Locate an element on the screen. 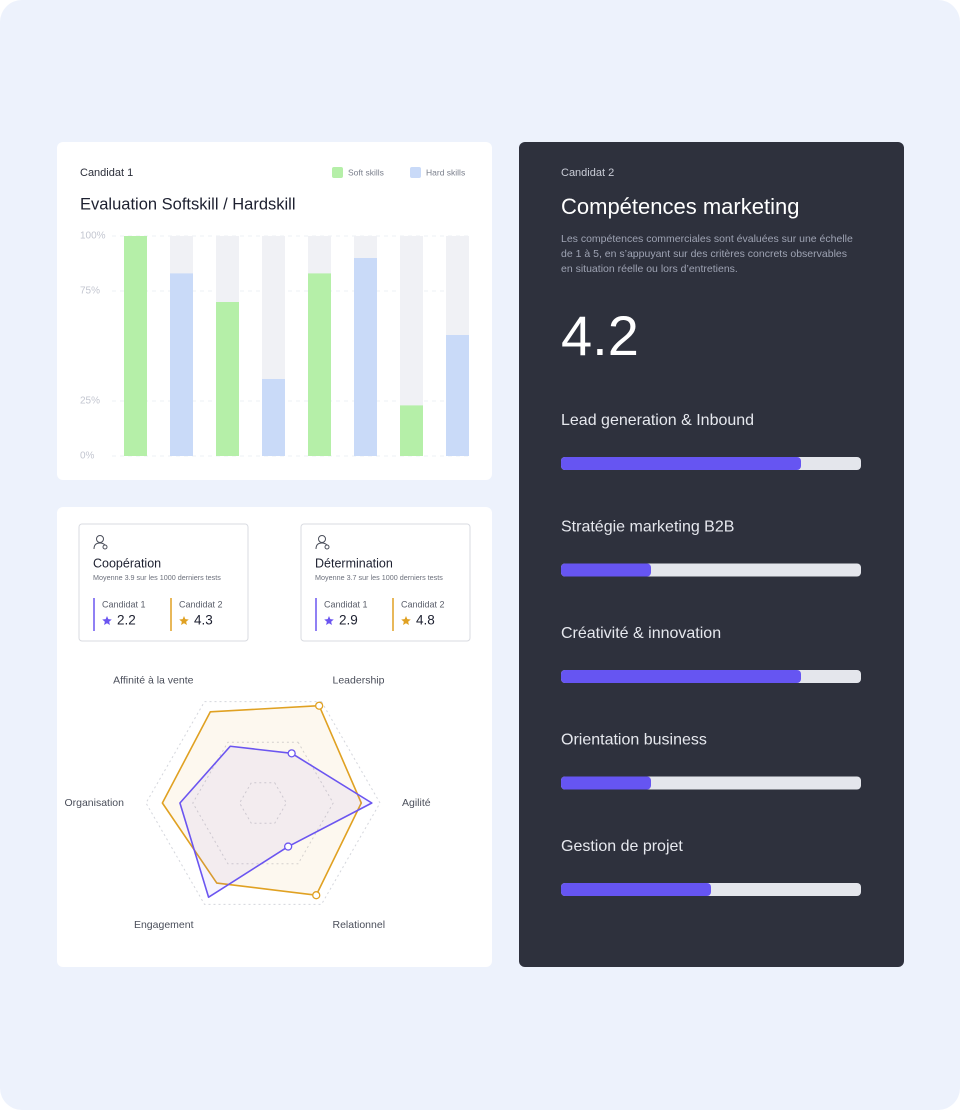 Image resolution: width=960 pixels, height=1110 pixels. axis-label: Organisation is located at coordinates (94, 803).